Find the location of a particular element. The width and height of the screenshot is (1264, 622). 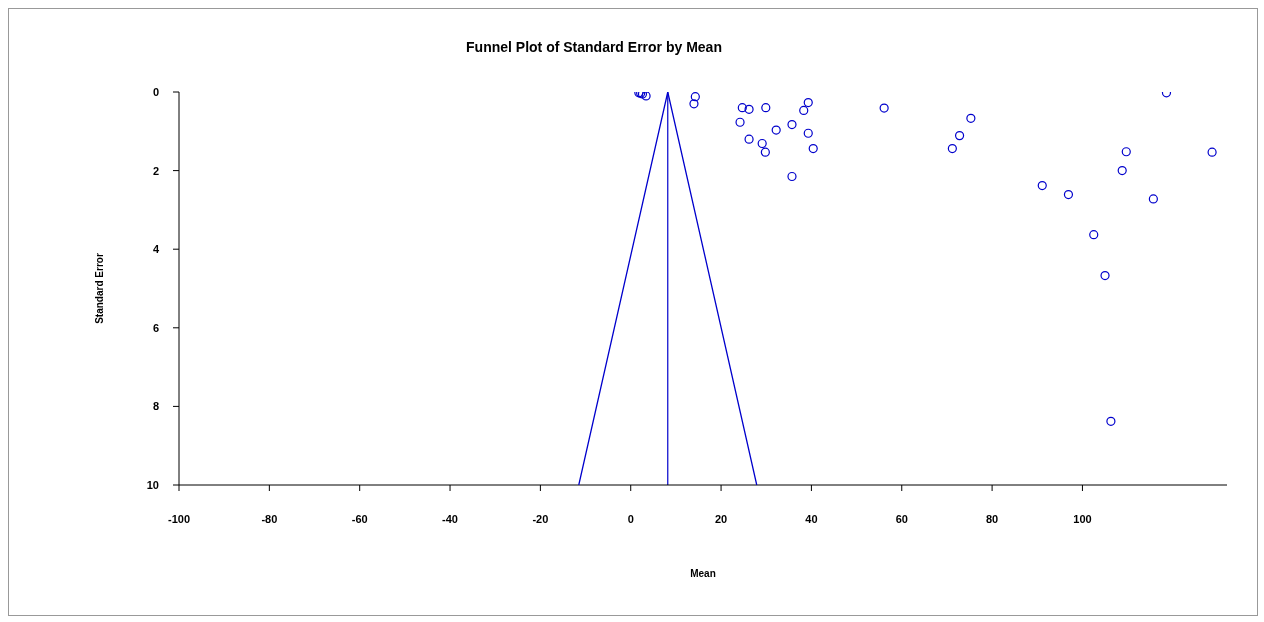

y-tick-label: 4 is located at coordinates (156, 249).